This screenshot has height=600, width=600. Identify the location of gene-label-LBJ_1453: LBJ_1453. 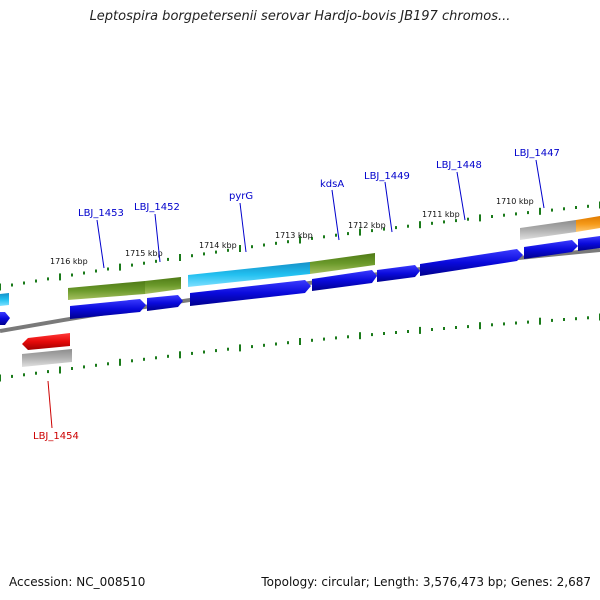
(101, 213).